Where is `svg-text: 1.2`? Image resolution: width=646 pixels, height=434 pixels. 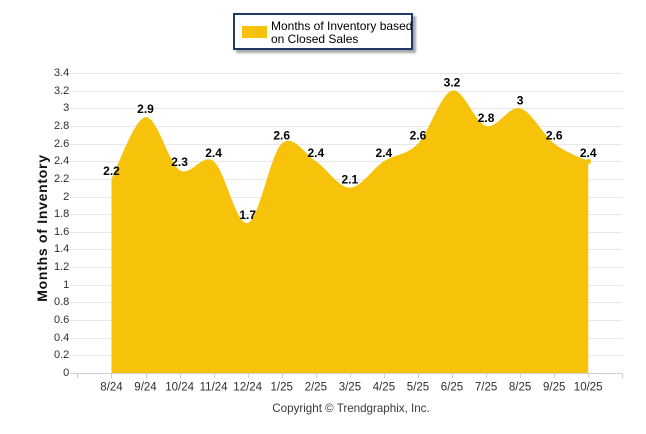
svg-text: 1.2 is located at coordinates (61, 267).